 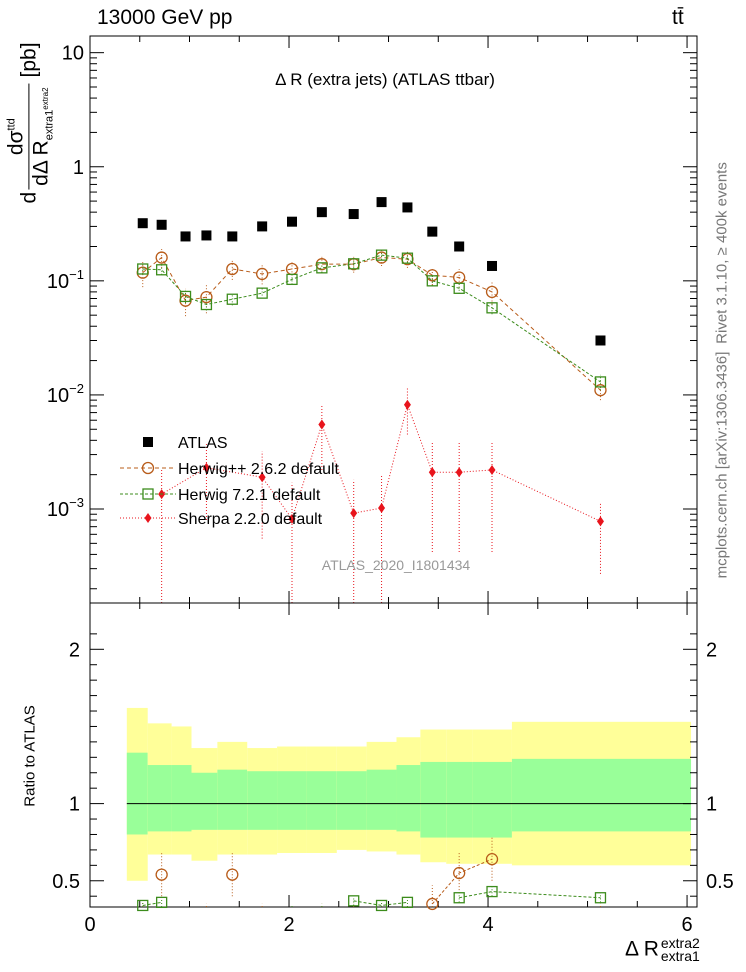 I want to click on process-label: tt̄, so click(x=678, y=17).